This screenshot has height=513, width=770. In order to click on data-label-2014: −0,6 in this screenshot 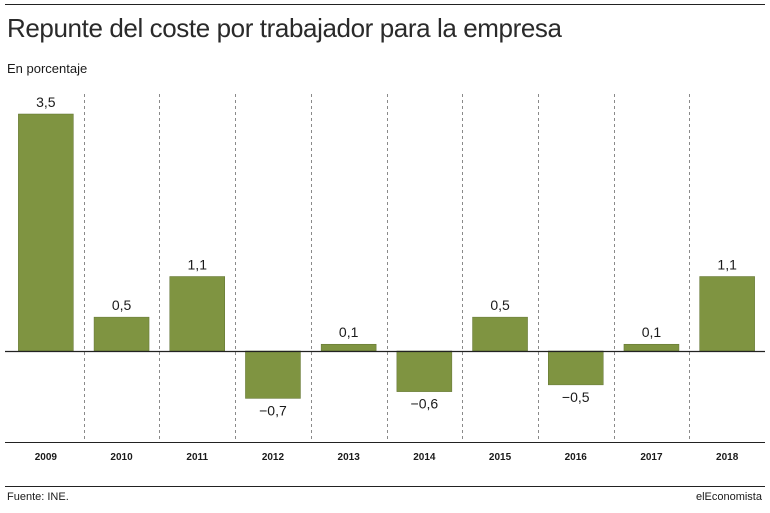, I will do `click(425, 404)`.